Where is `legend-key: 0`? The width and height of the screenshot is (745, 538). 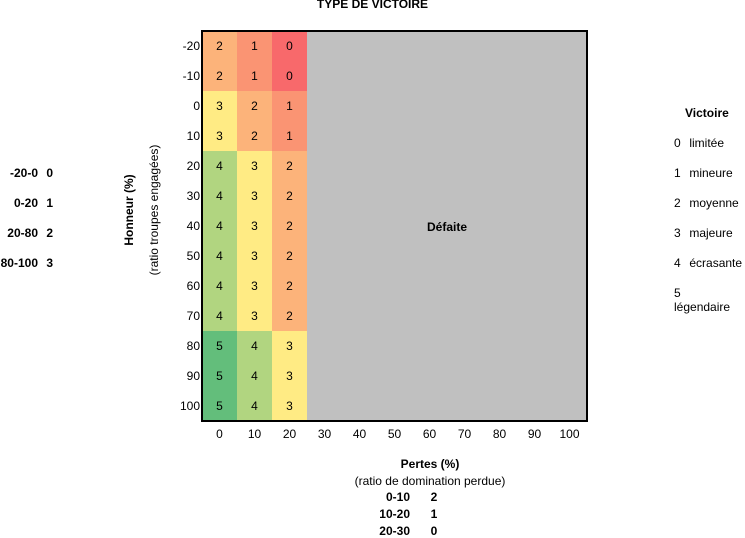 legend-key: 0 is located at coordinates (677, 143).